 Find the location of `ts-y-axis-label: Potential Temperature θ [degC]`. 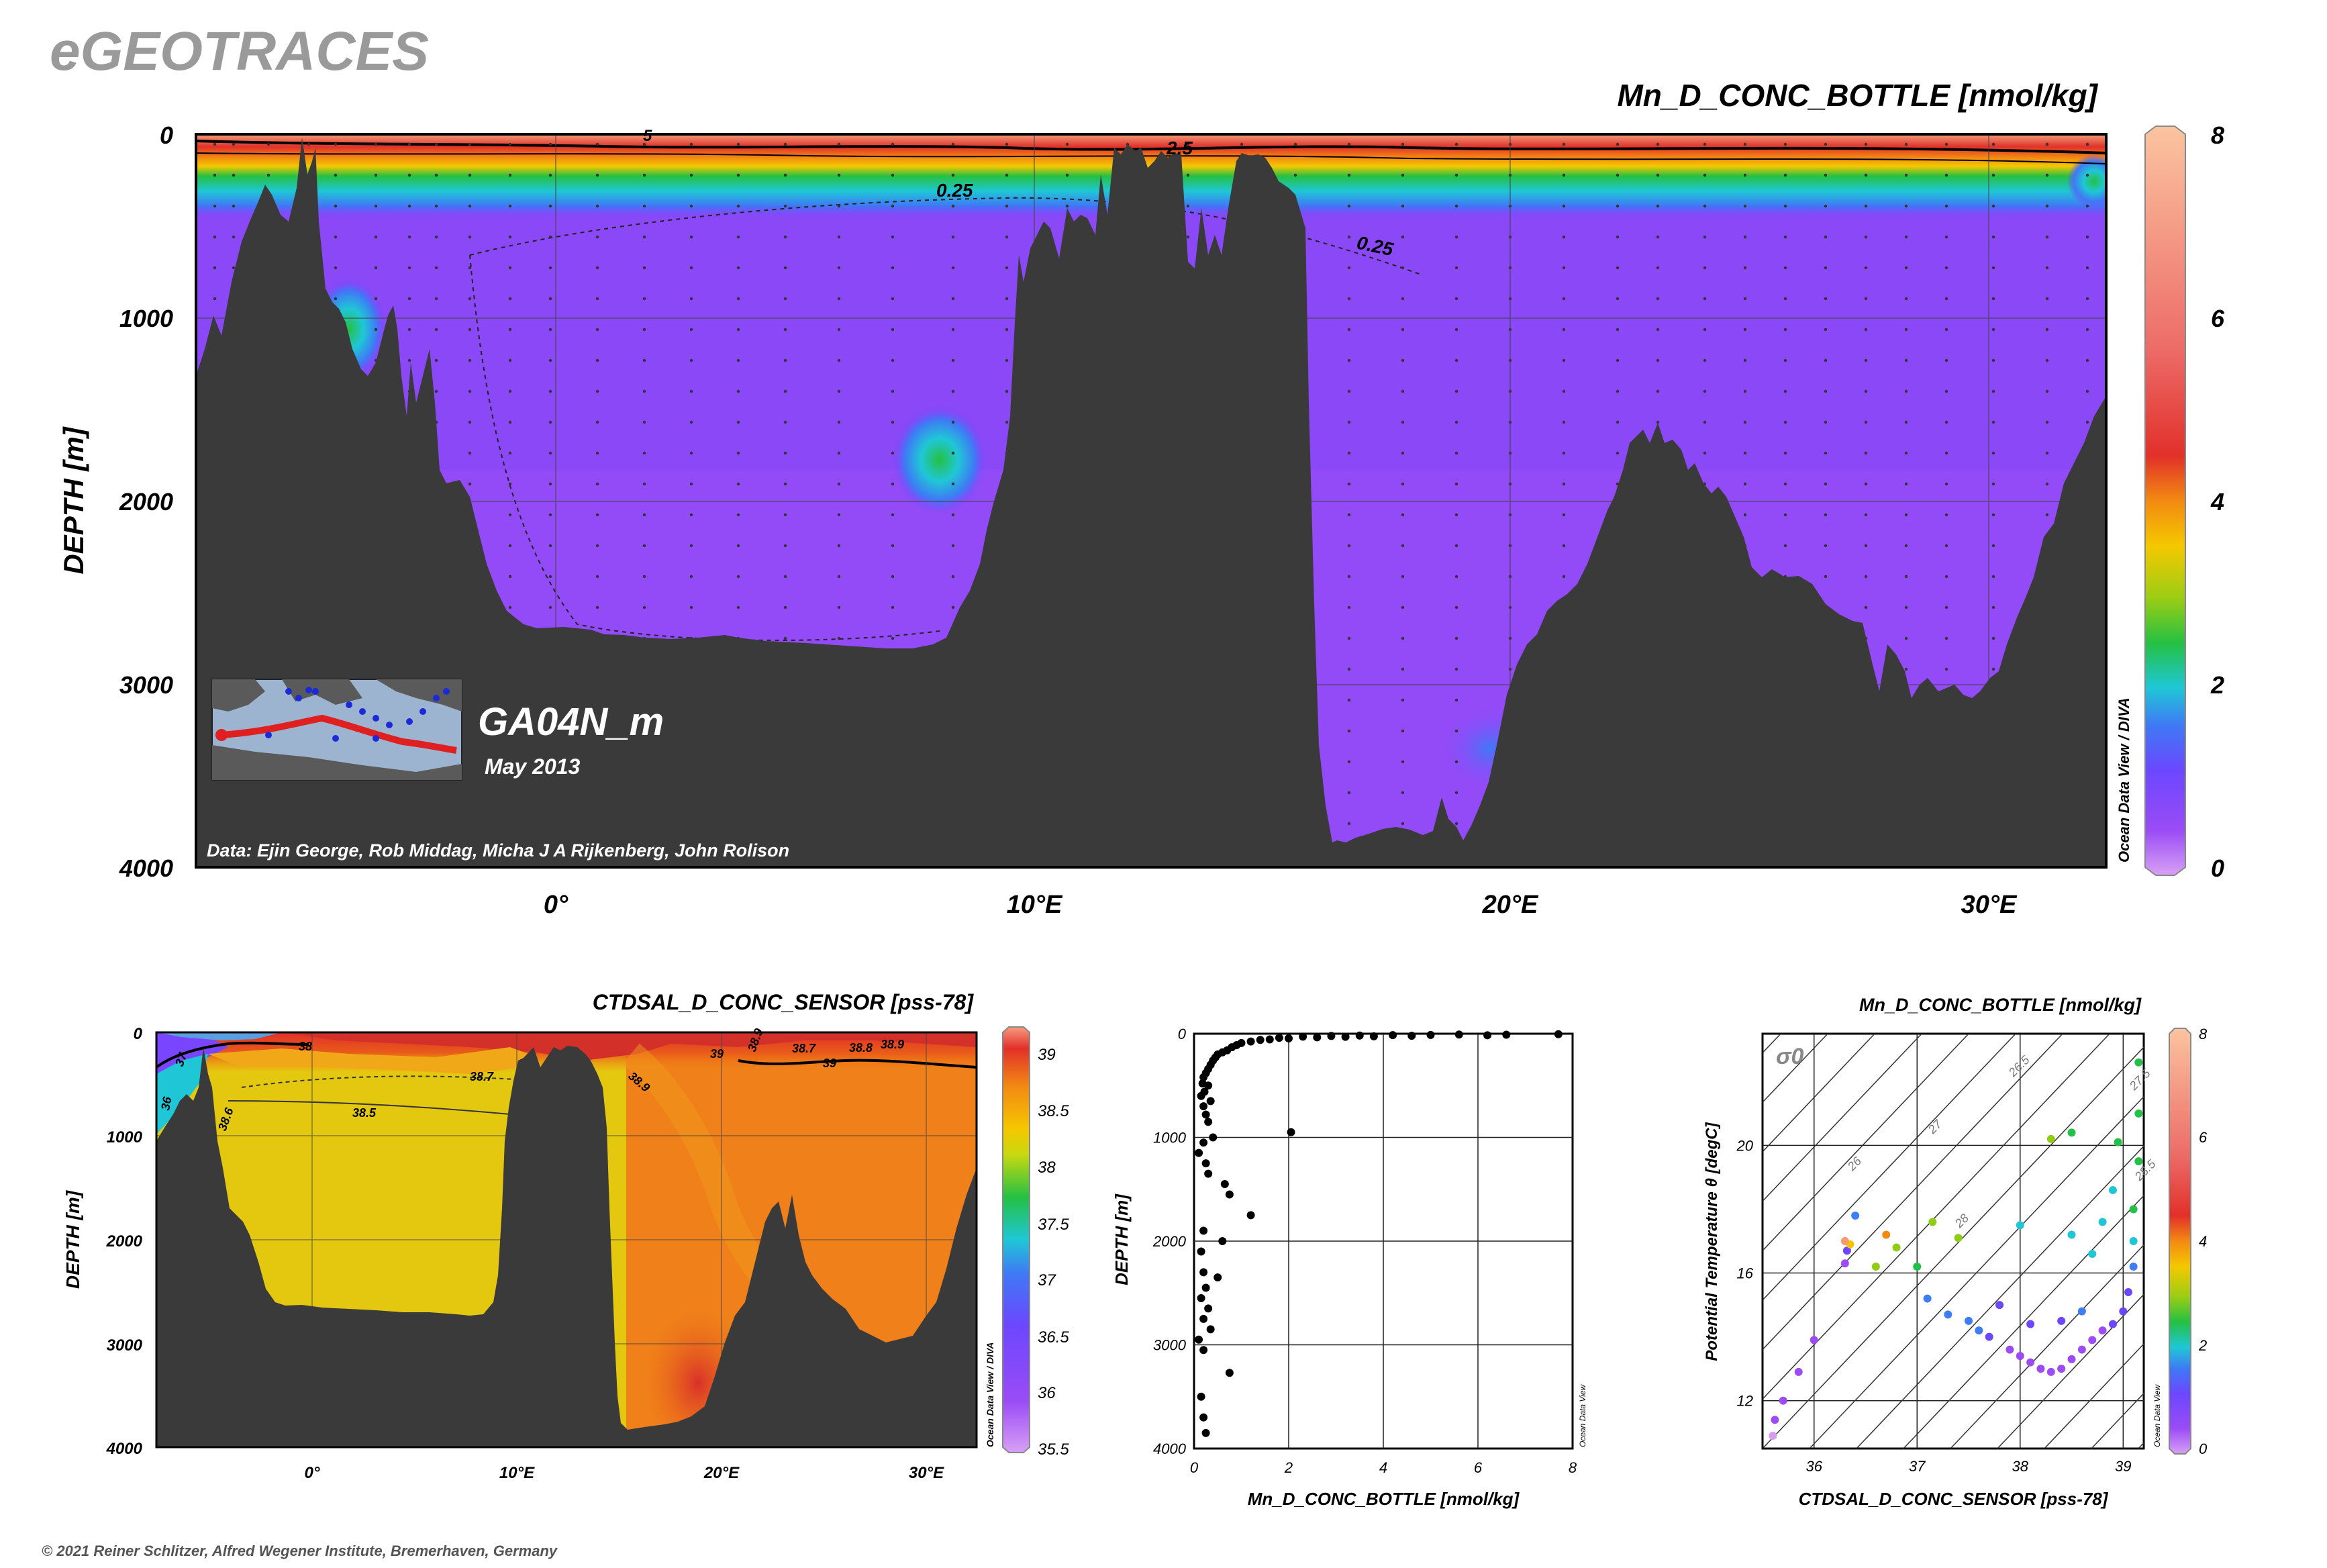

ts-y-axis-label: Potential Temperature θ [degC] is located at coordinates (1712, 1242).